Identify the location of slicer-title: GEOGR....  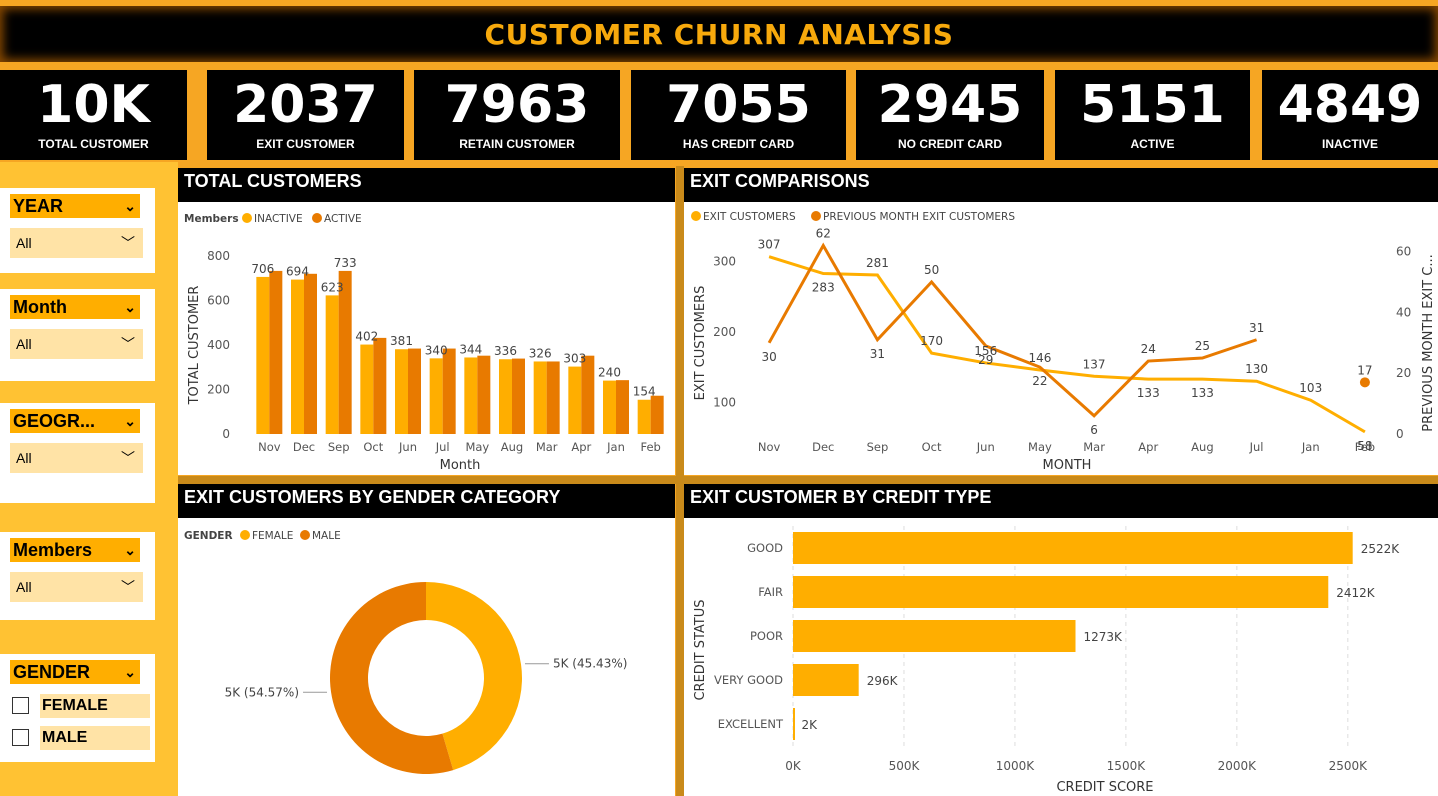
(54, 421).